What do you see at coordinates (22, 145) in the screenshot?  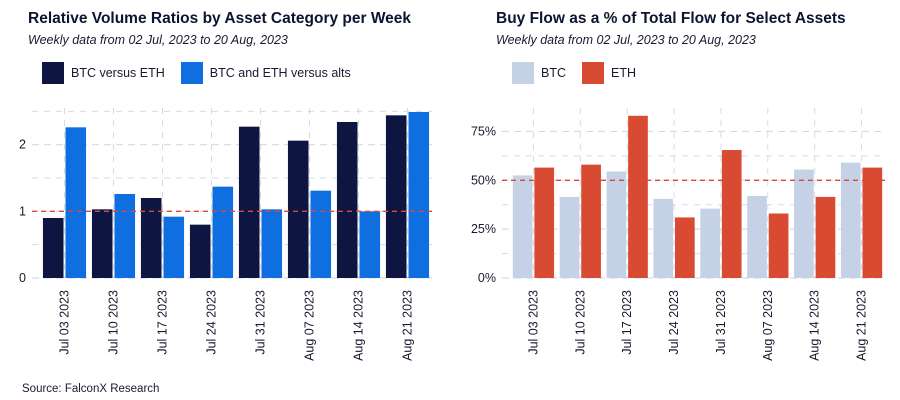 I see `y-tick-label: 2` at bounding box center [22, 145].